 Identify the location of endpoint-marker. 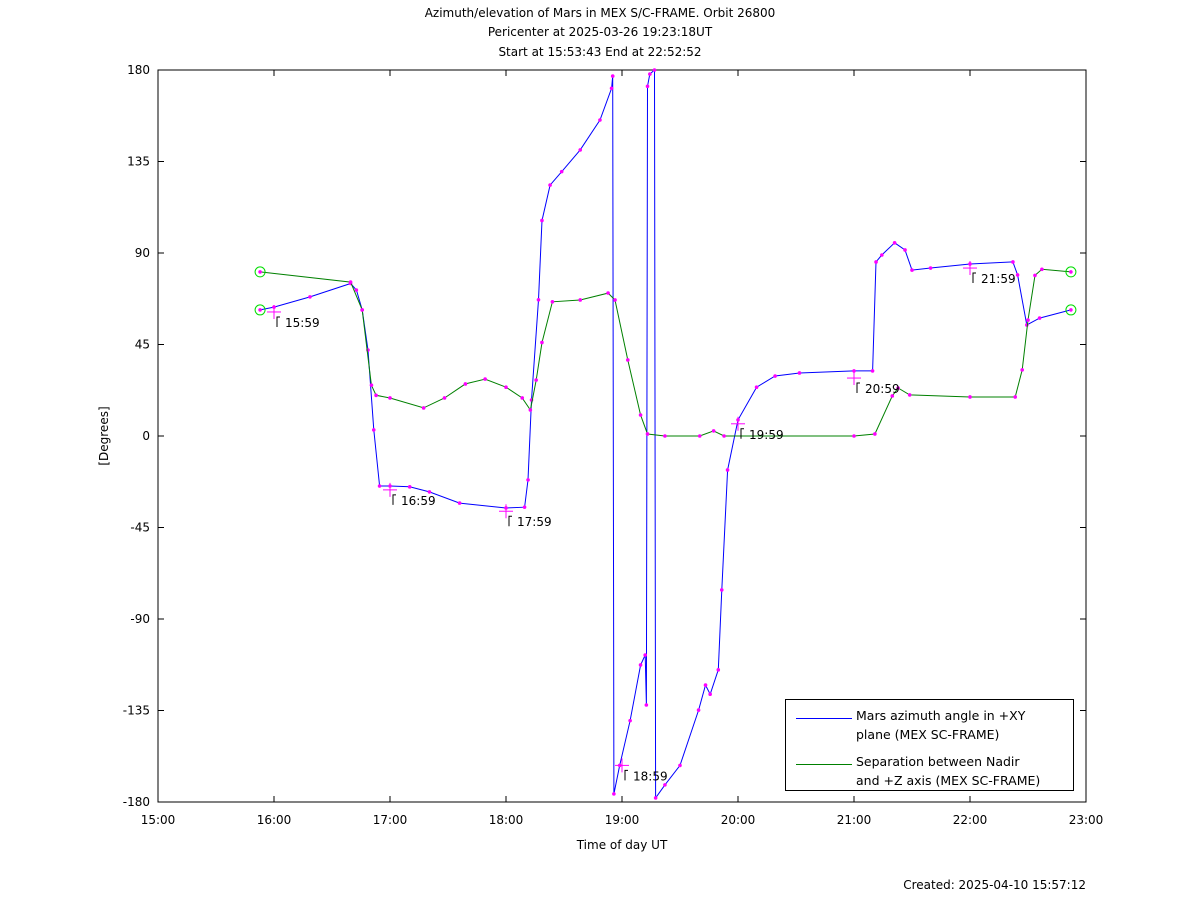
(1071, 310).